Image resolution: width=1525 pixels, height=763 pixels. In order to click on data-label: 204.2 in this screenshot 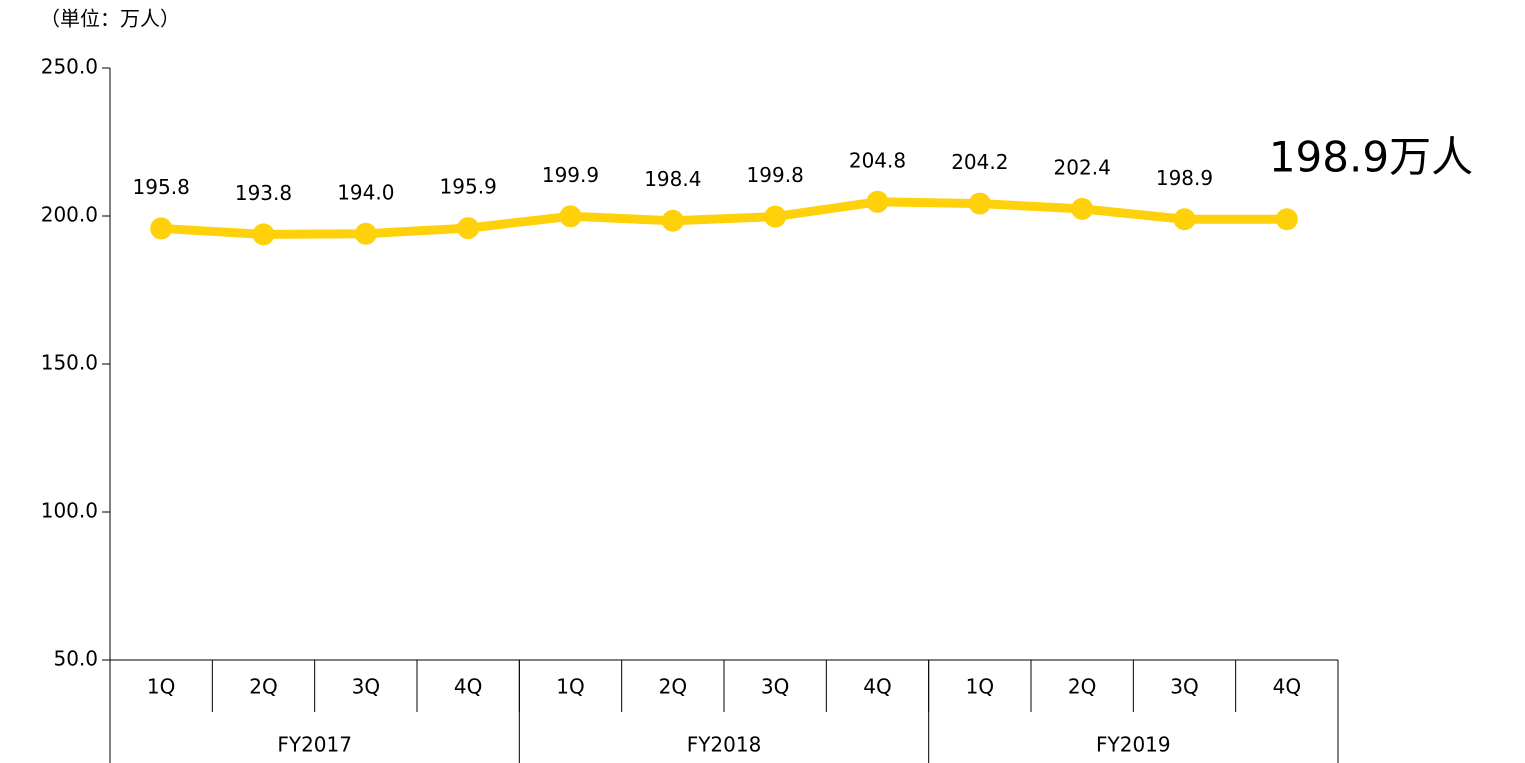, I will do `click(979, 162)`.